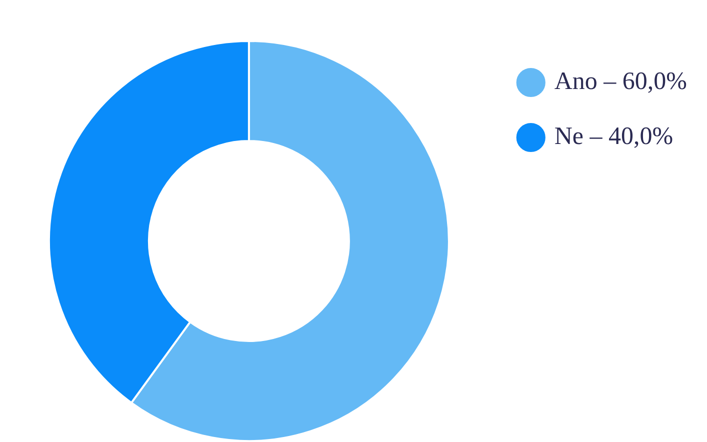  I want to click on legend-label: Ano – 60,0%, so click(621, 82).